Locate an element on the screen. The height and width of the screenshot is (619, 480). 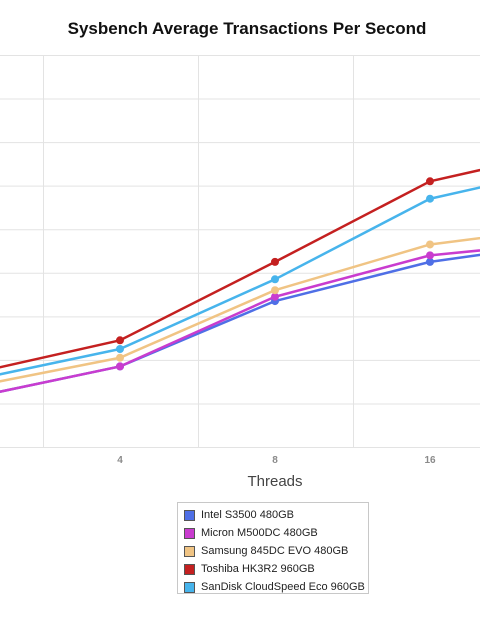
x-tick-label: 4 is located at coordinates (120, 460).